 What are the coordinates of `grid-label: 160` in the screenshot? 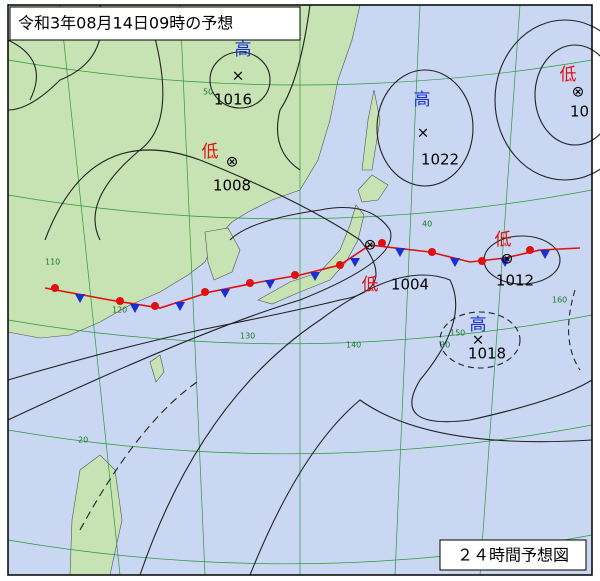 It's located at (559, 300).